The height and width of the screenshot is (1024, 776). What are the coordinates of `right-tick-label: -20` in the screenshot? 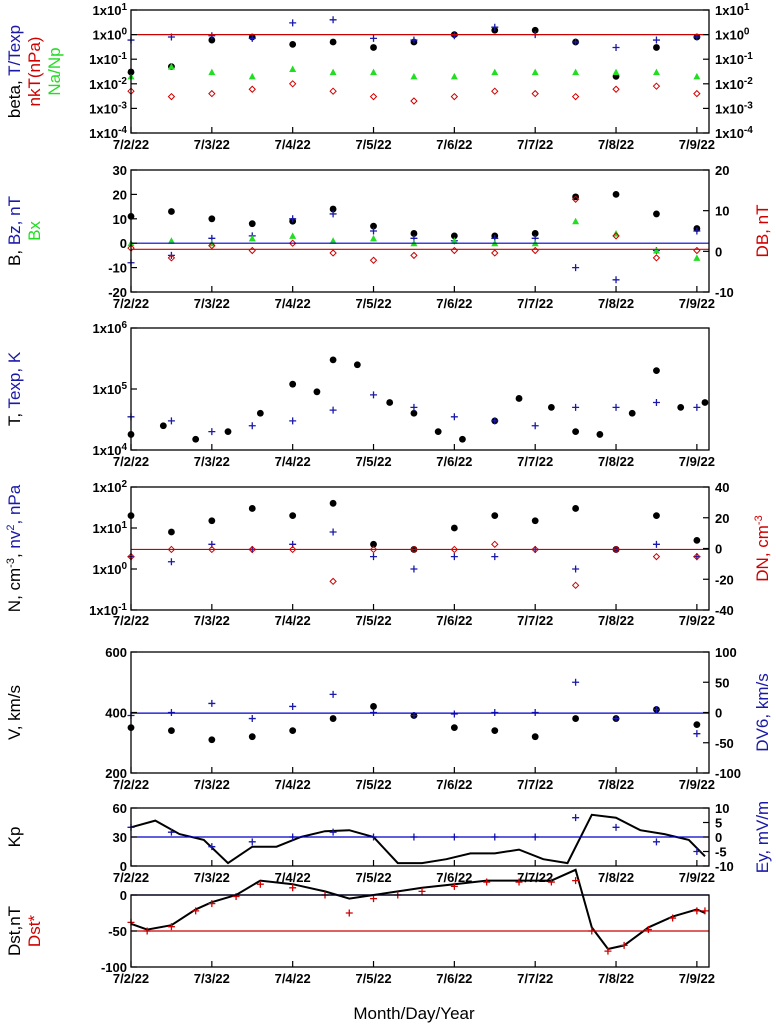 It's located at (724, 579).